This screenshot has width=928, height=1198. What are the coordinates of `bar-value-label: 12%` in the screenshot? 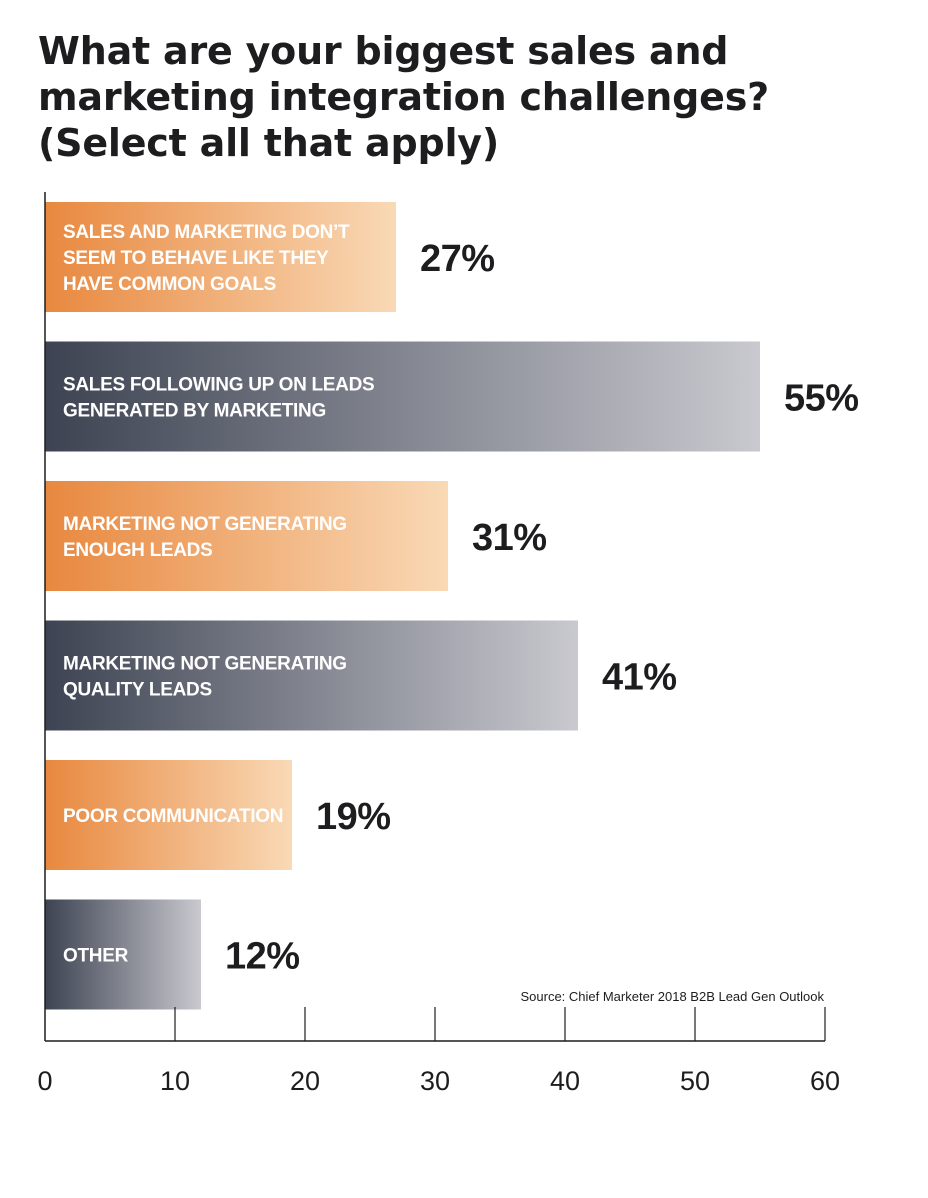 It's located at (262, 957).